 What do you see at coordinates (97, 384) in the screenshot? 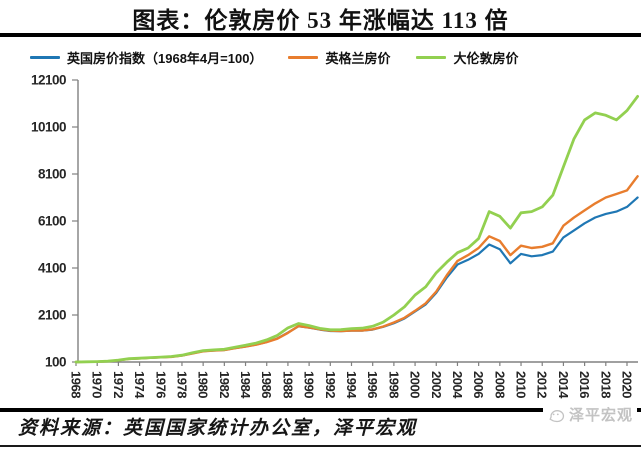
I see `x-tick-label: 1970` at bounding box center [97, 384].